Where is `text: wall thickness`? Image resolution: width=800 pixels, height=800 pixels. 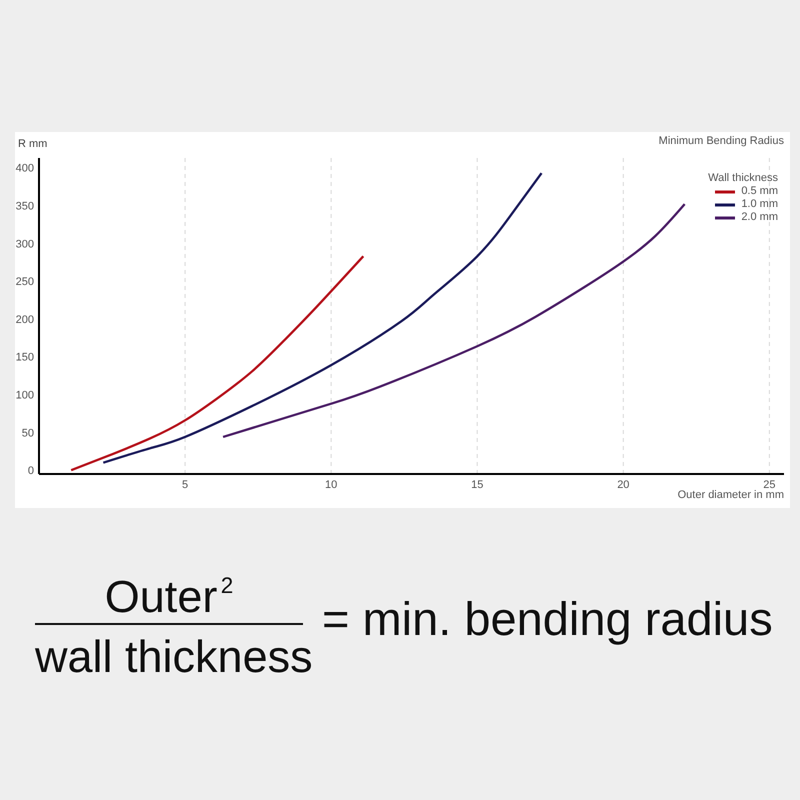 text: wall thickness is located at coordinates (174, 656).